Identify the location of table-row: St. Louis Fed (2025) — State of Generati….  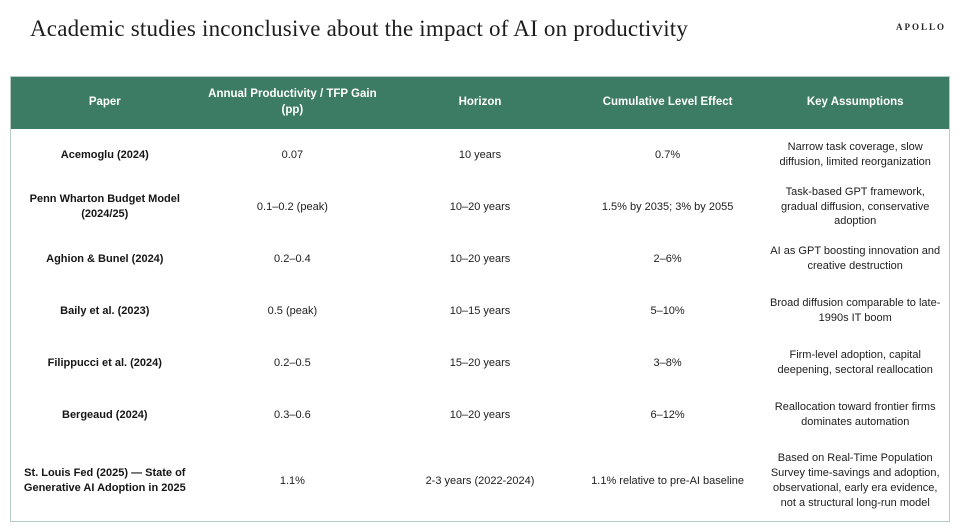
(480, 481).